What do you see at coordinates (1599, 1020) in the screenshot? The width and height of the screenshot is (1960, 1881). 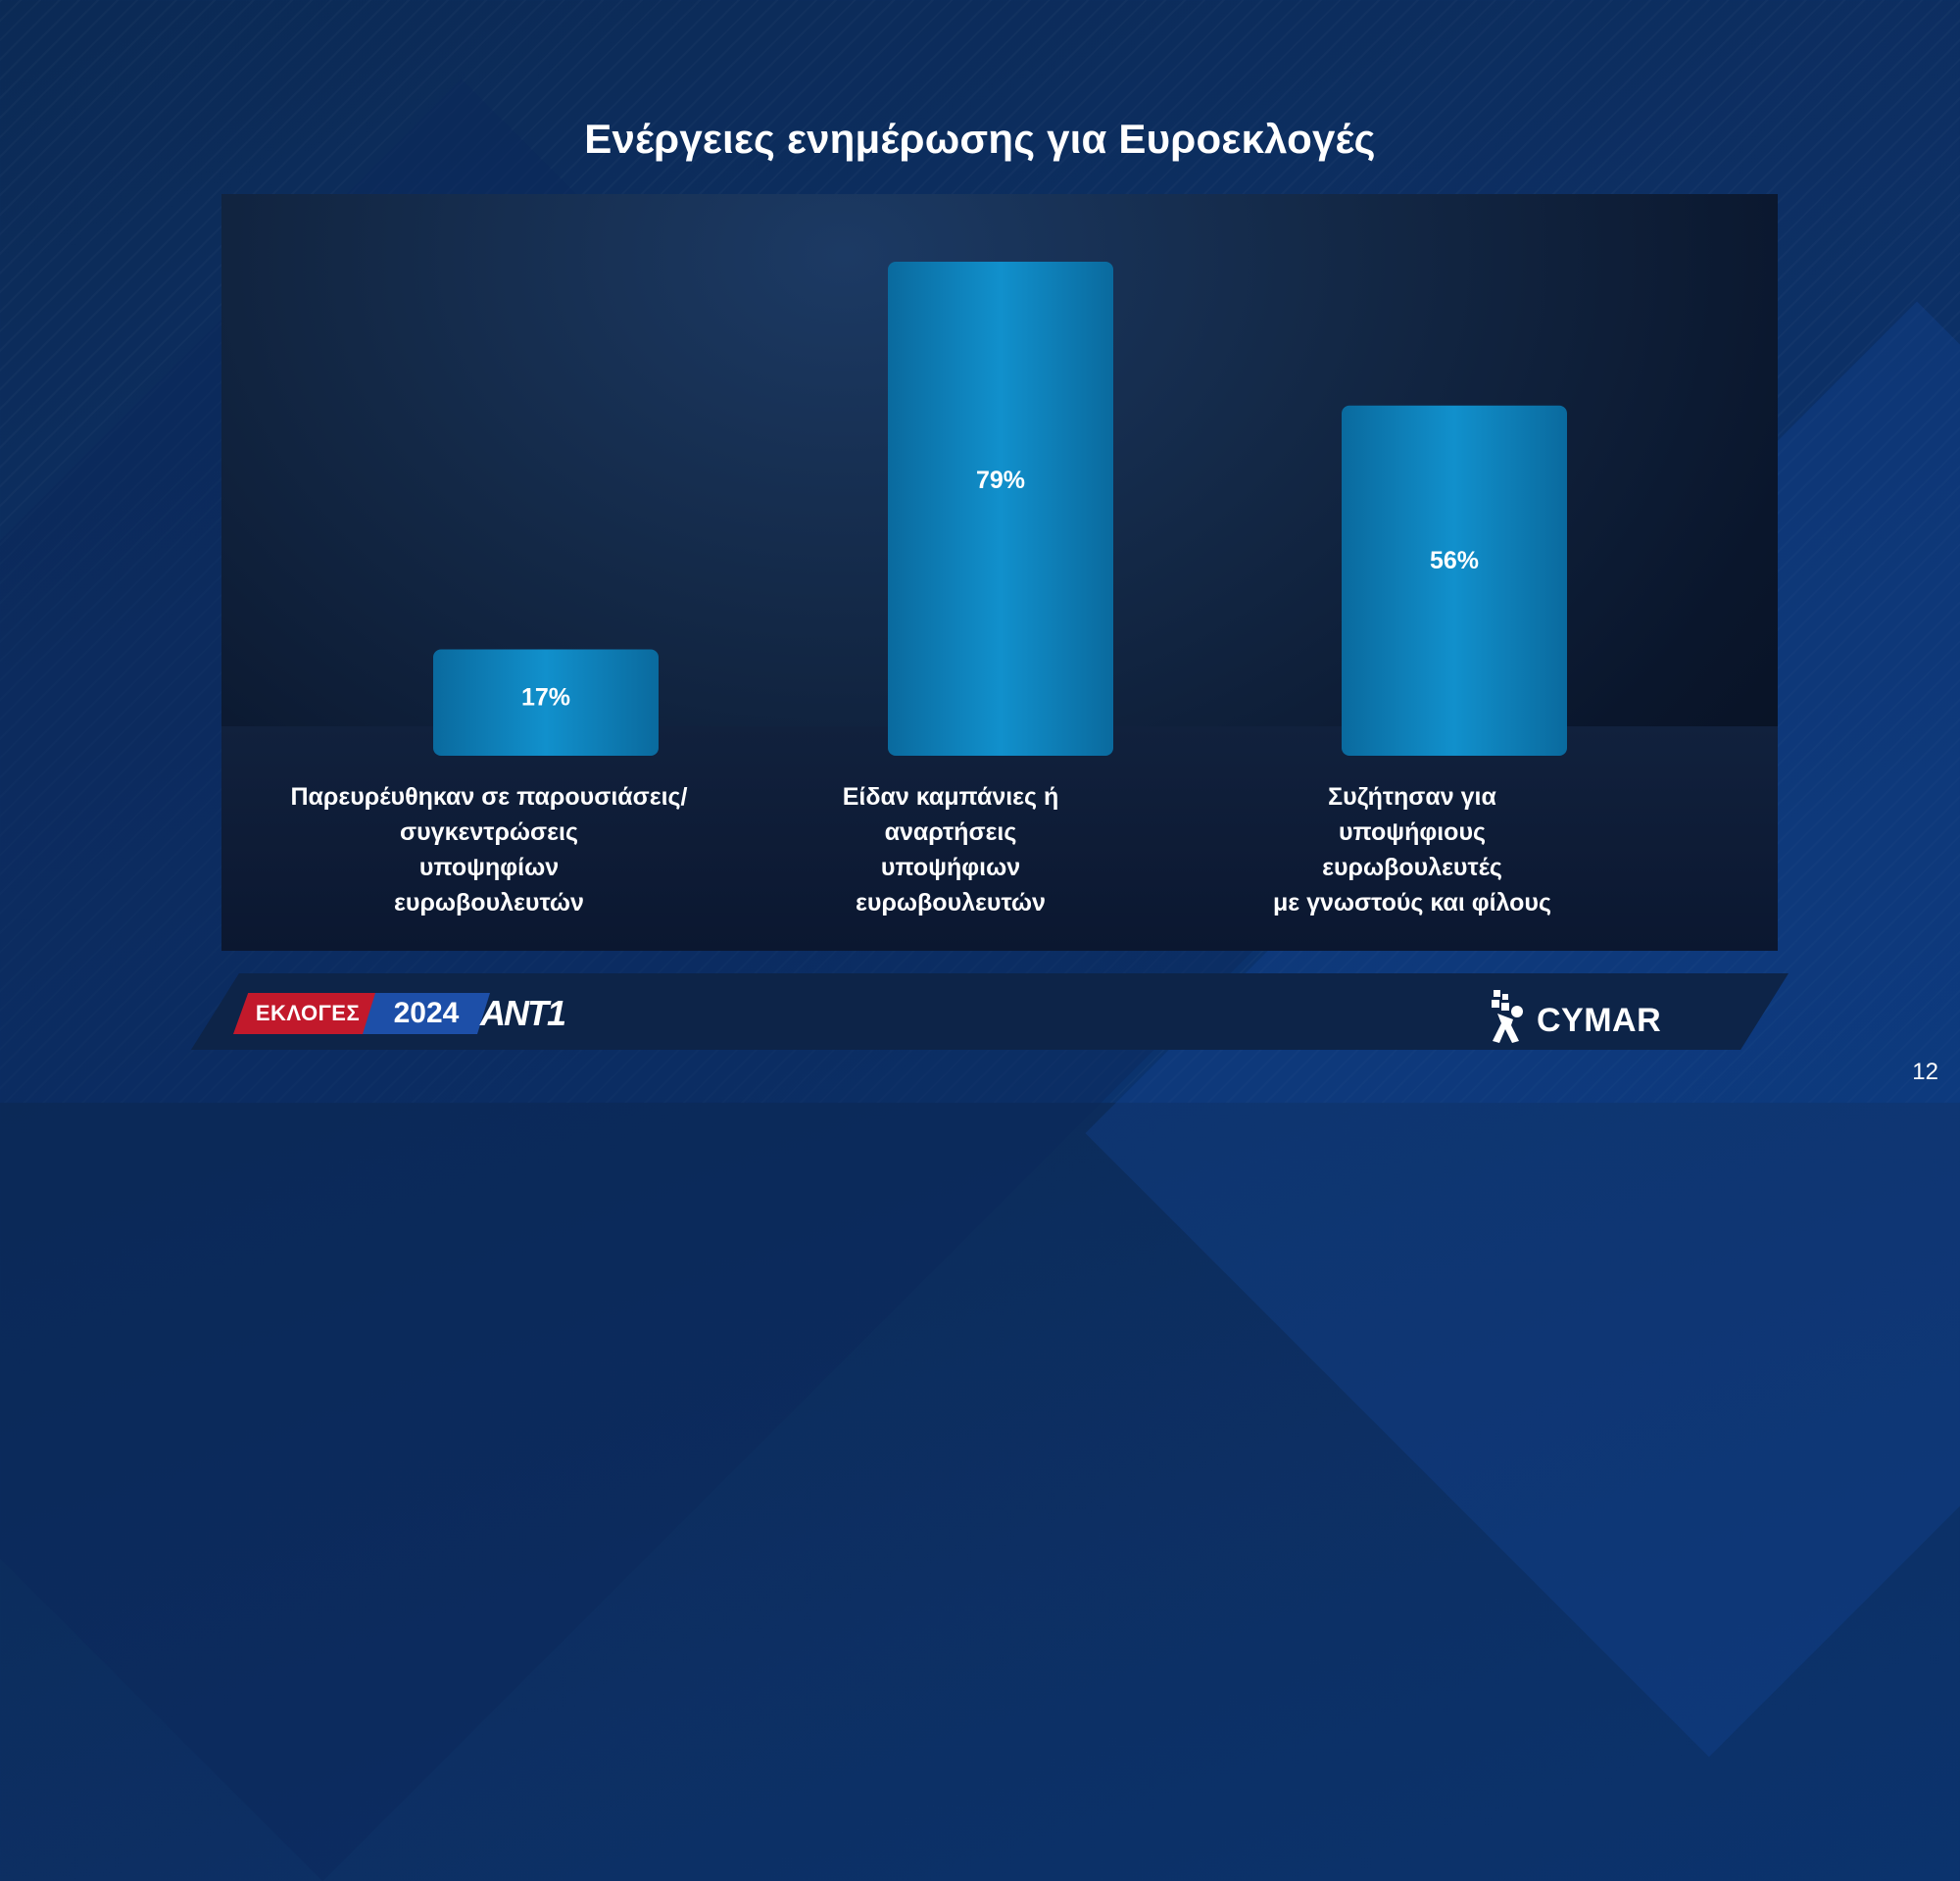 I see `cymar-wordmark: CYMAR` at bounding box center [1599, 1020].